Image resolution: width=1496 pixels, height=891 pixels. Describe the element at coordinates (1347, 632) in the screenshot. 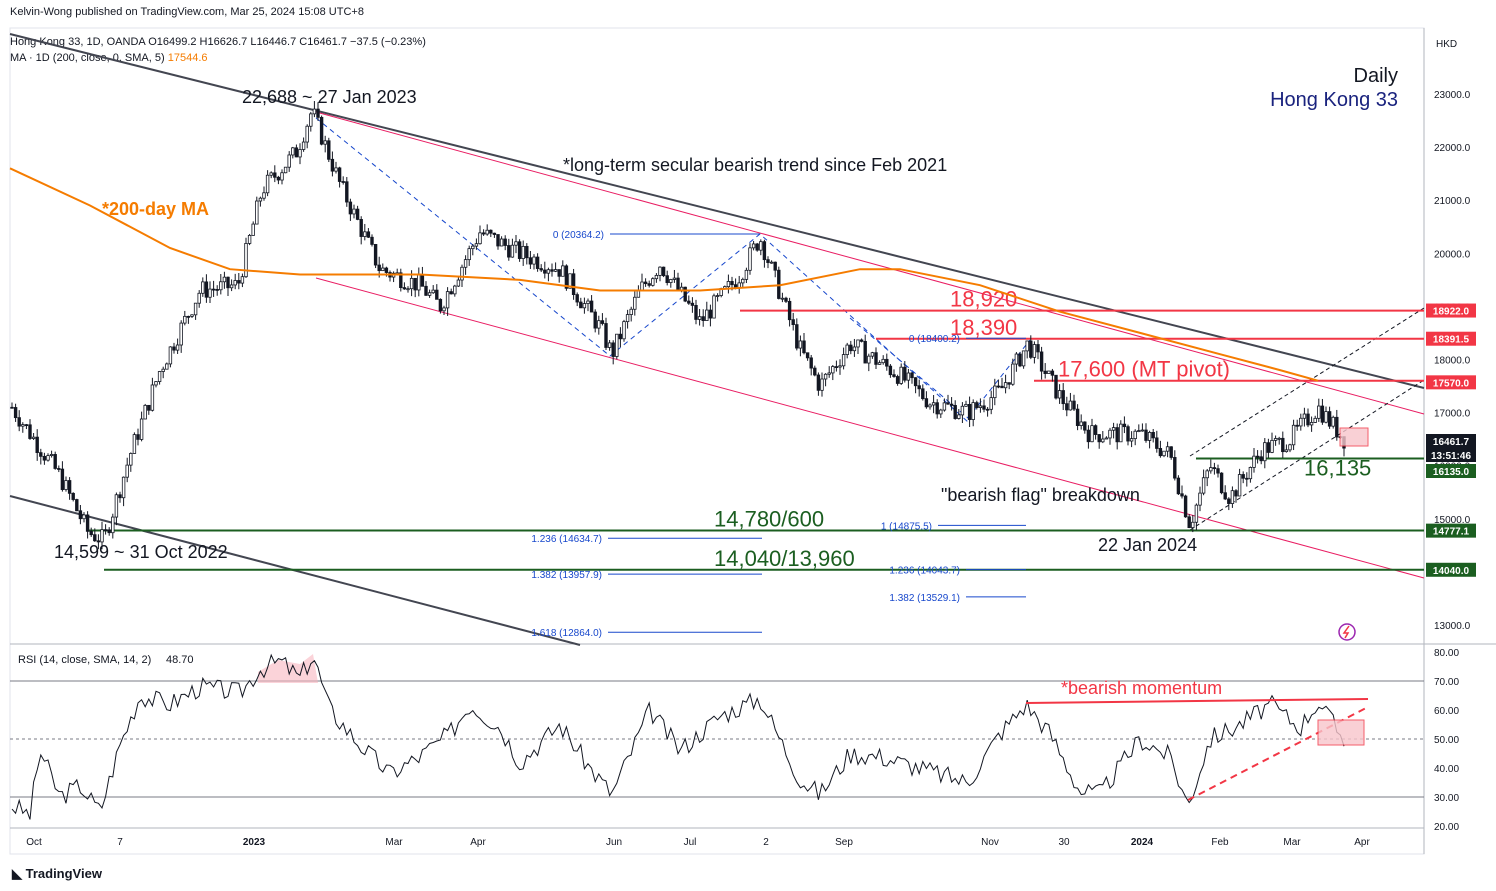

I see `lightning-icon` at that location.